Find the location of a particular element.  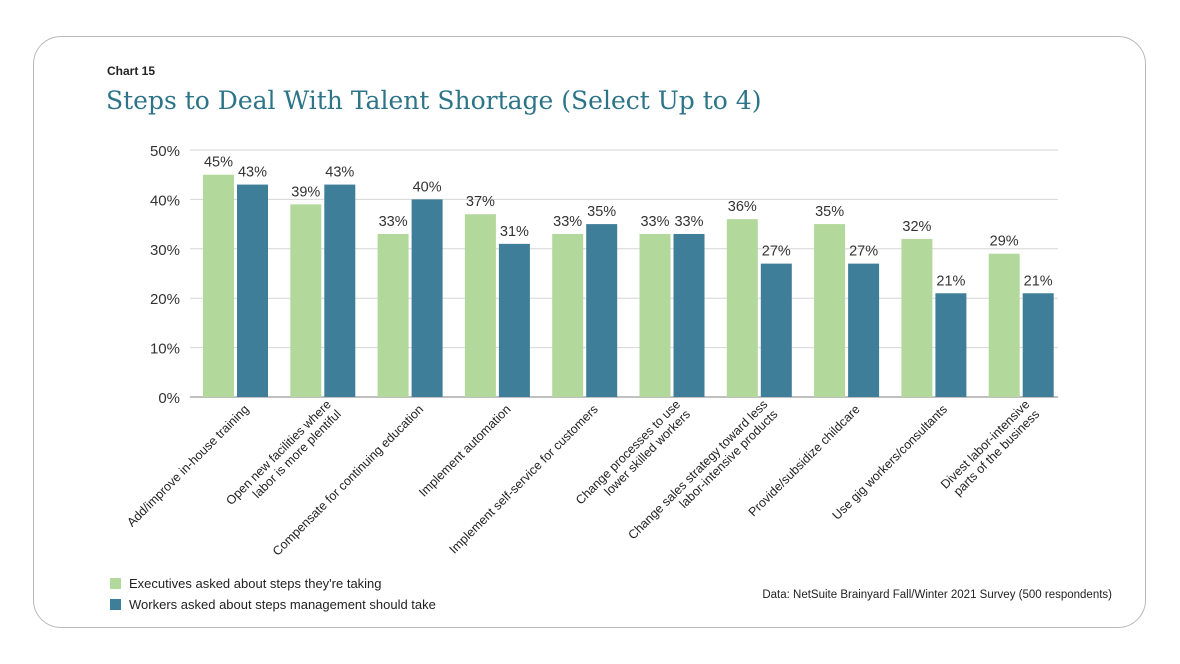

x-tick-label-line: Implement automation is located at coordinates (464, 450).